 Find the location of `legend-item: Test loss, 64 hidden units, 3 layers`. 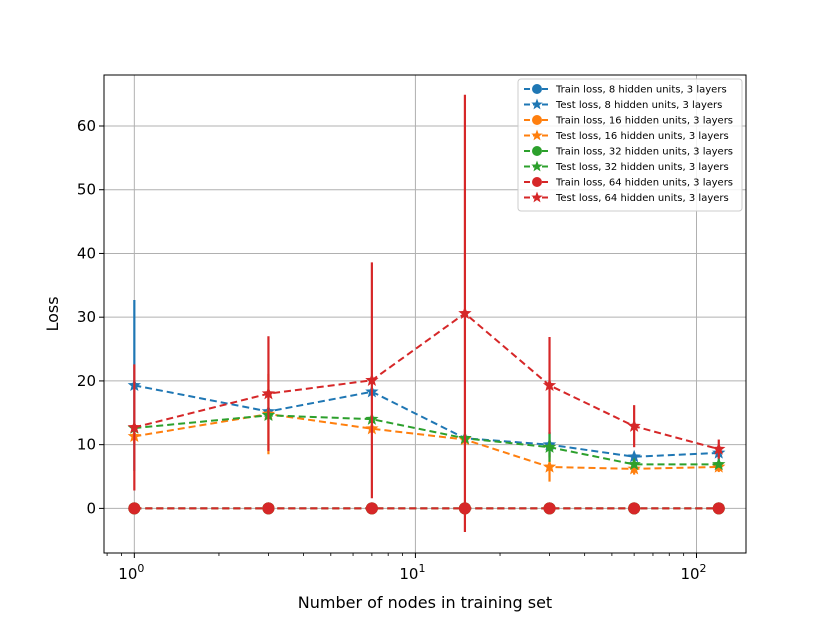

legend-item: Test loss, 64 hidden units, 3 layers is located at coordinates (626, 197).